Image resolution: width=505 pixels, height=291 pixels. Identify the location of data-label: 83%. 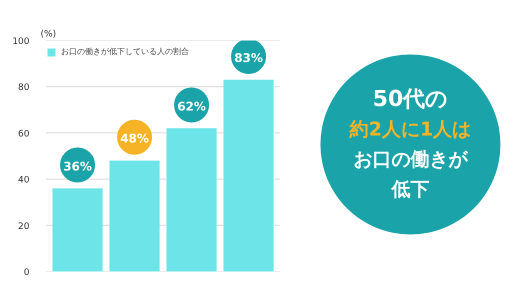
(248, 57).